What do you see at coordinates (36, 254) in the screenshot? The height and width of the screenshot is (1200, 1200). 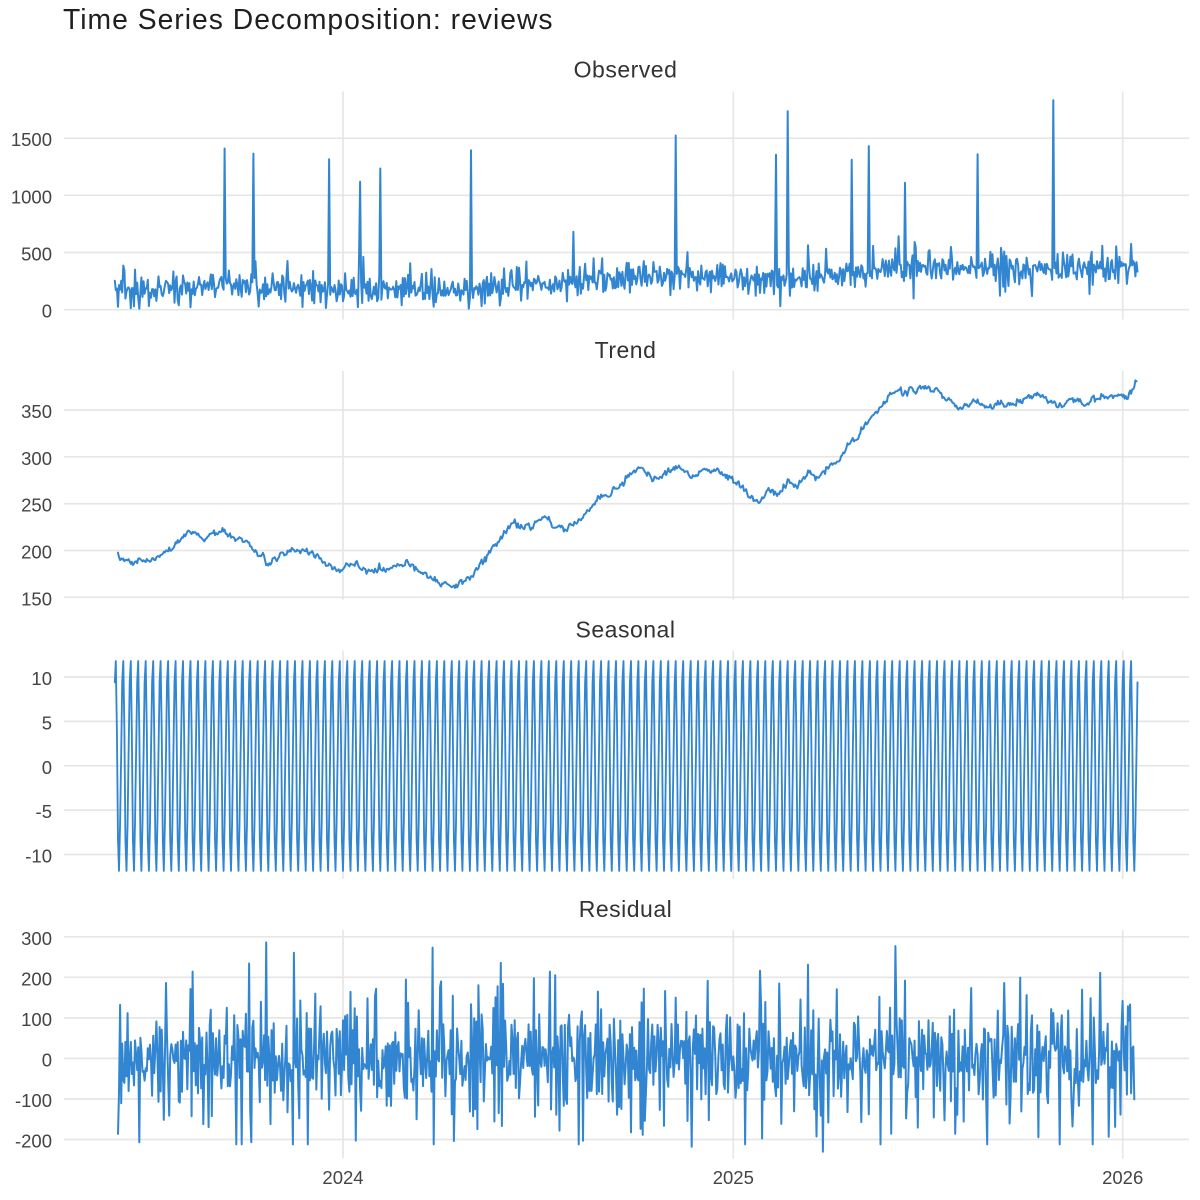 I see `svg-text: 500` at bounding box center [36, 254].